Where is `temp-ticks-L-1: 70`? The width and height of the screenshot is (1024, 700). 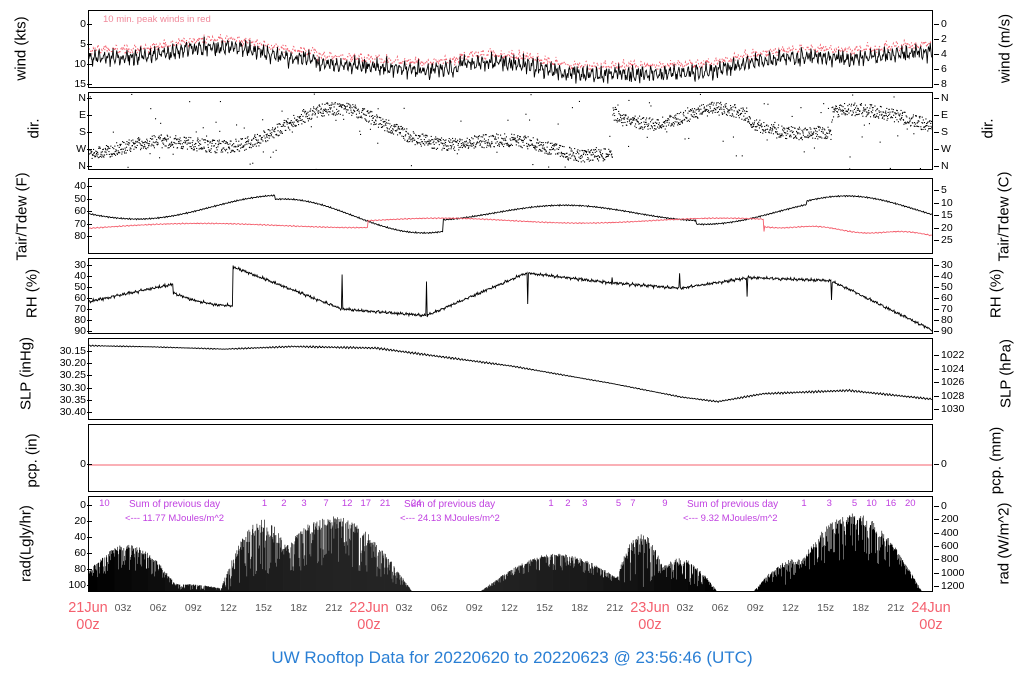 temp-ticks-L-1: 70 is located at coordinates (80, 223).